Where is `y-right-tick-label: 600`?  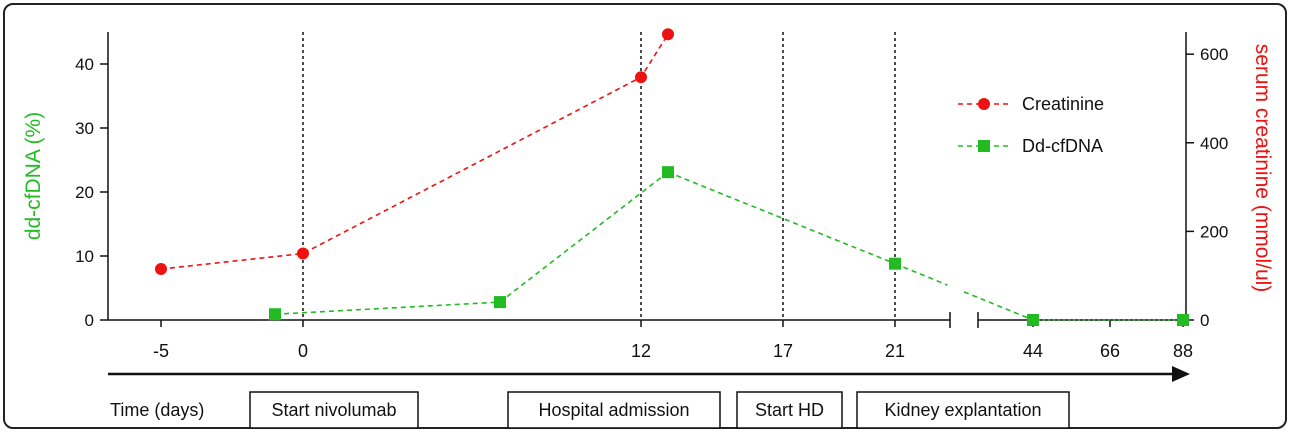 y-right-tick-label: 600 is located at coordinates (1214, 54).